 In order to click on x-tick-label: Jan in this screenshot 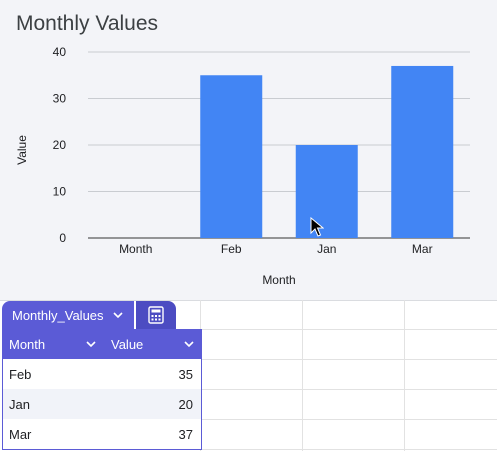, I will do `click(326, 249)`.